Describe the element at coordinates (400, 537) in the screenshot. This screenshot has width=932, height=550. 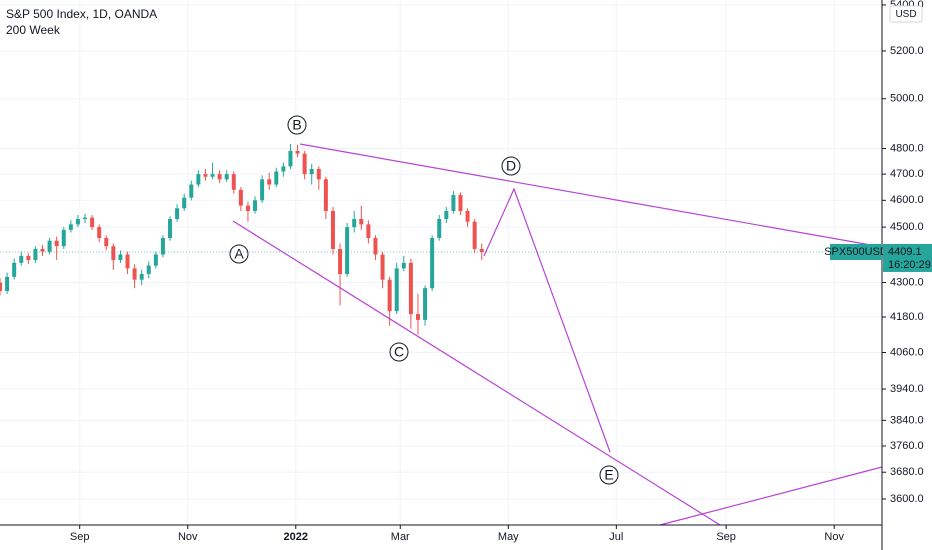
I see `x-tick-label: Mar` at that location.